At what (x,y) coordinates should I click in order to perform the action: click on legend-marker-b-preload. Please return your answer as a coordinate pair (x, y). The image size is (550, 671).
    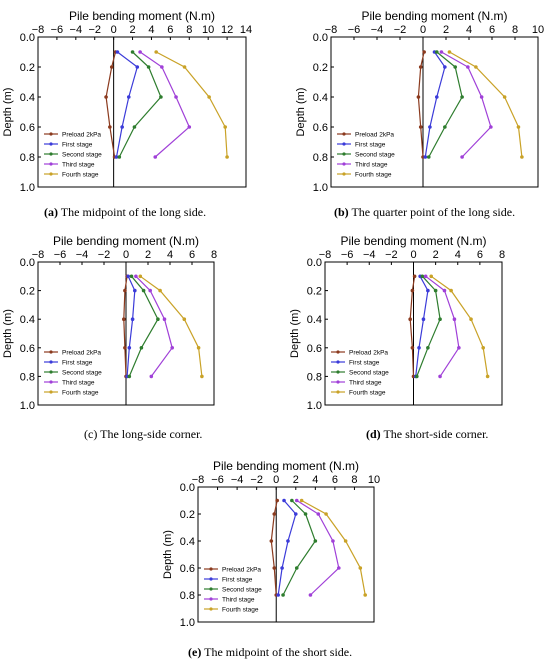
    Looking at the image, I should click on (344, 134).